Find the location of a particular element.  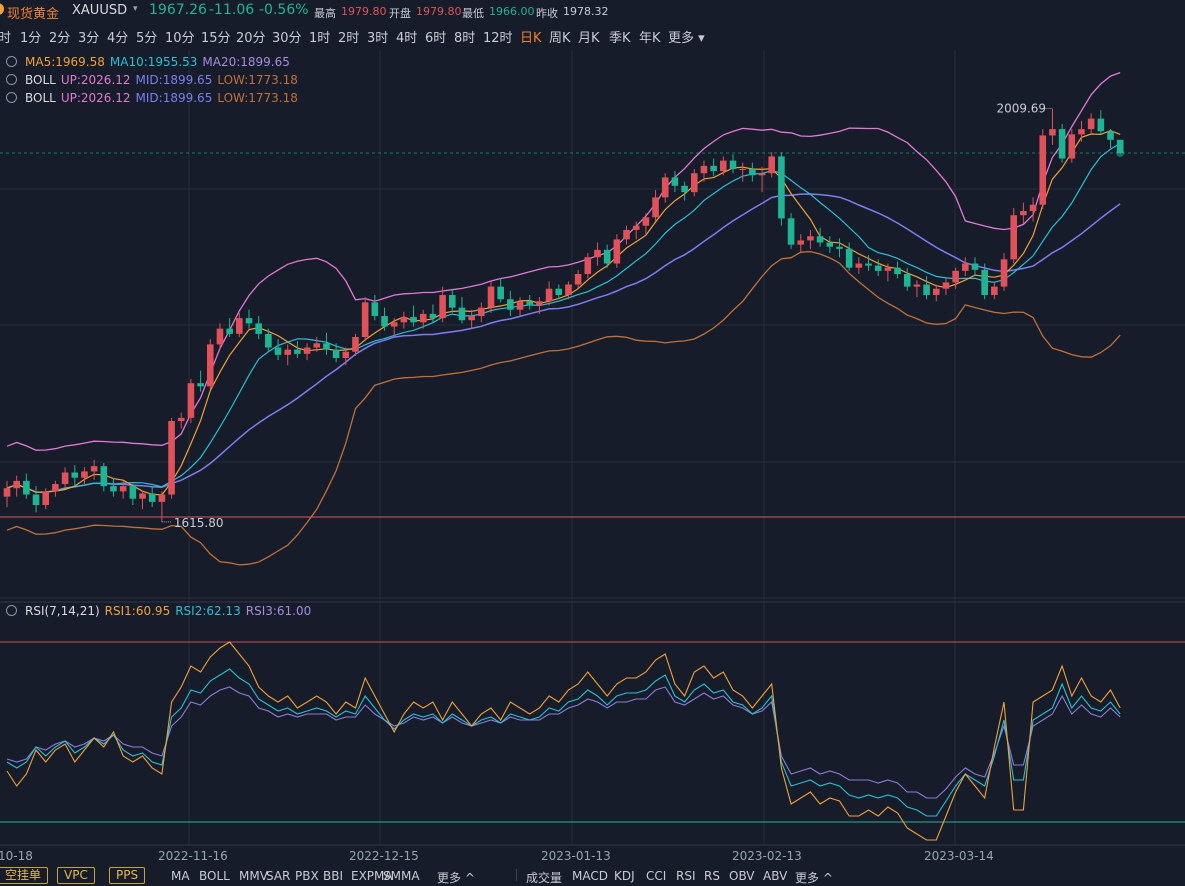

toolbar-button-0: 空挂单 is located at coordinates (24, 875).